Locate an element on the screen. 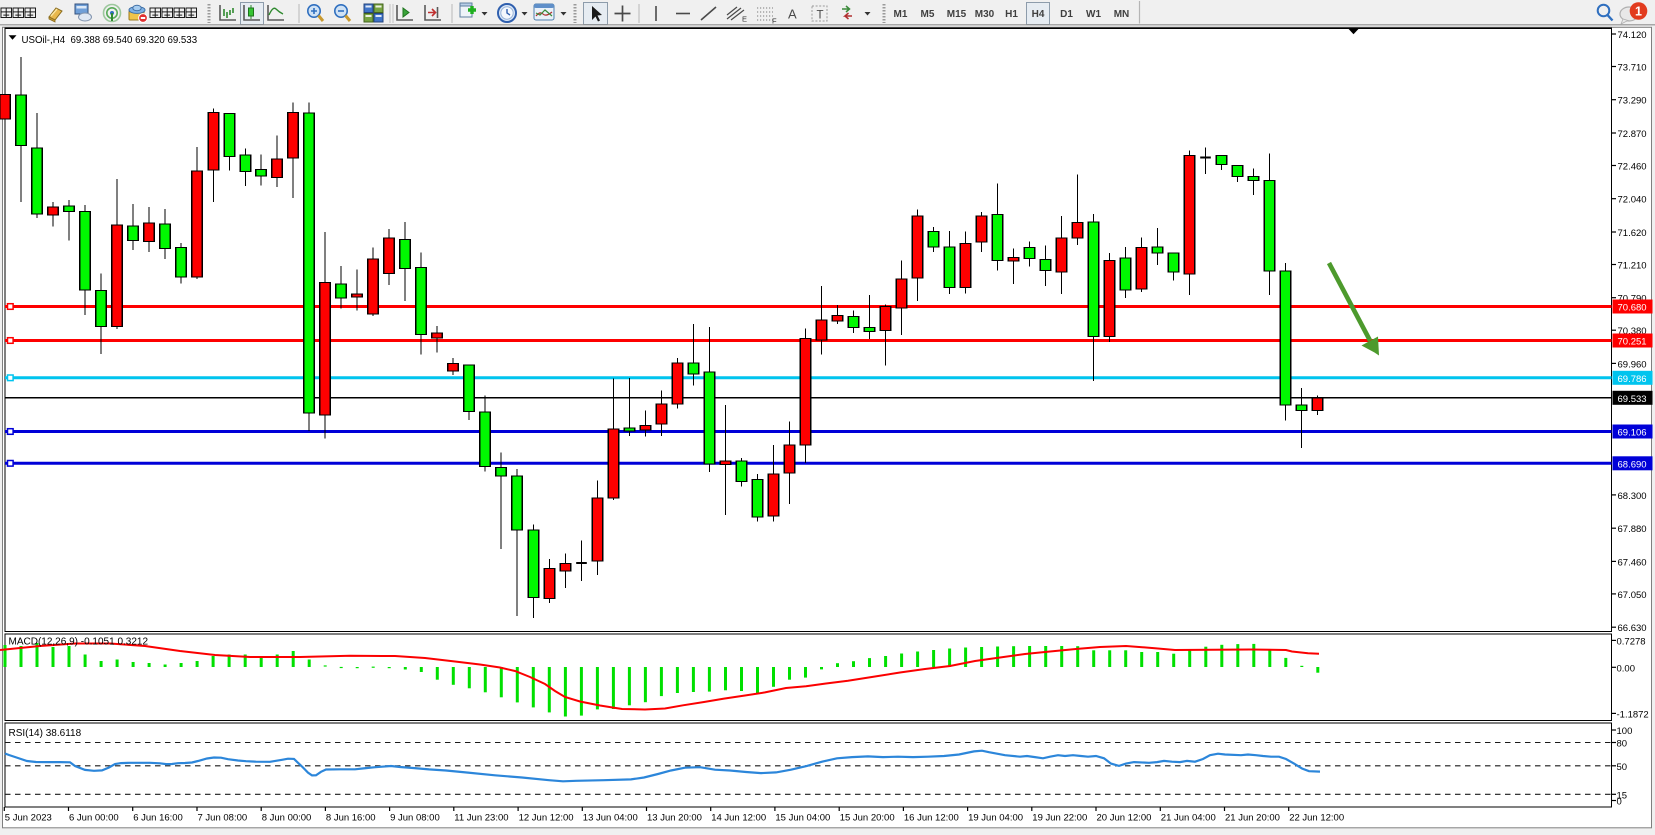 The height and width of the screenshot is (835, 1655). svg-text: 74.120 is located at coordinates (1632, 35).